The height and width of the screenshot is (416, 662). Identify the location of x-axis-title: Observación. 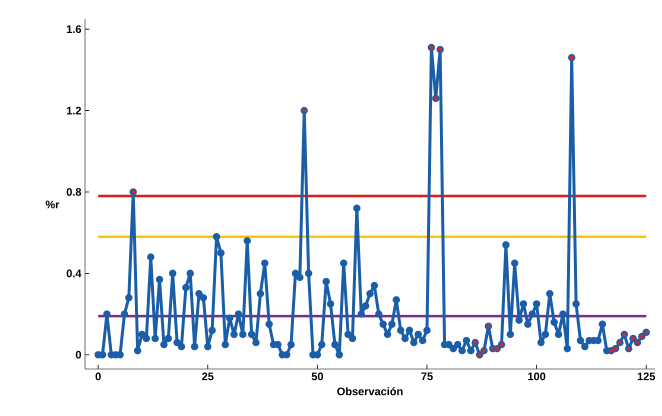
(370, 391).